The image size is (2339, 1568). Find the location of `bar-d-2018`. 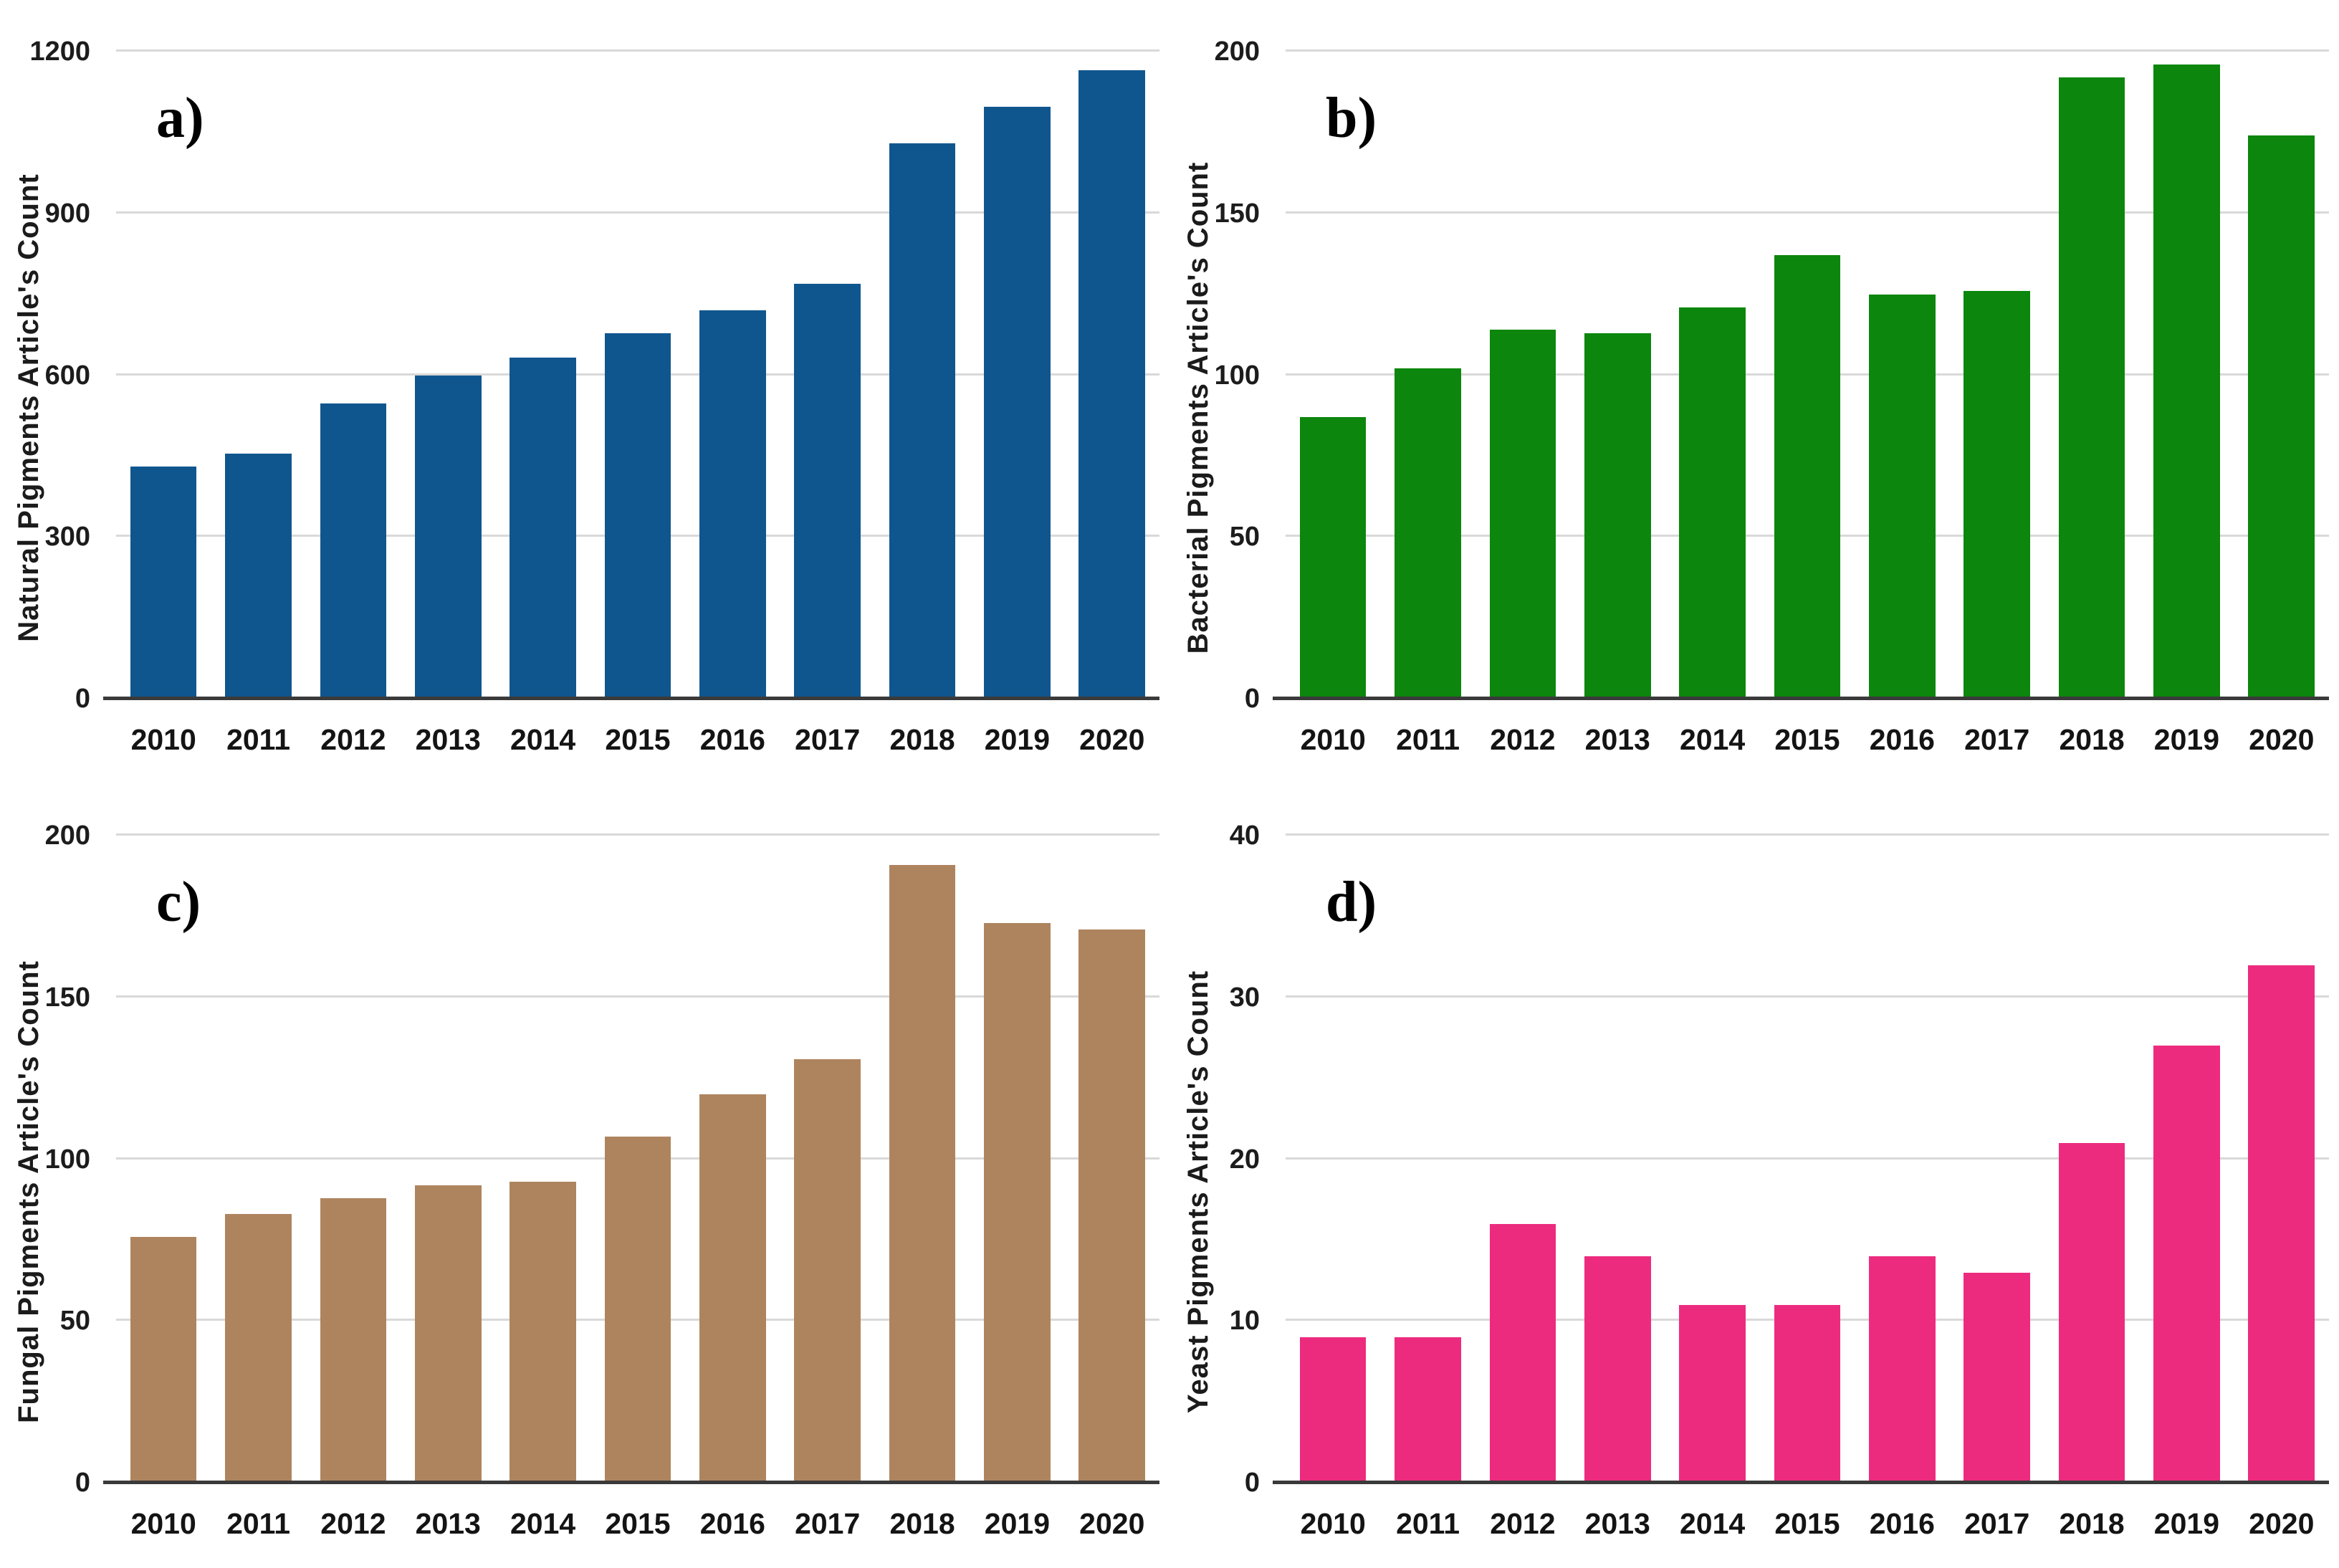

bar-d-2018 is located at coordinates (2091, 1312).